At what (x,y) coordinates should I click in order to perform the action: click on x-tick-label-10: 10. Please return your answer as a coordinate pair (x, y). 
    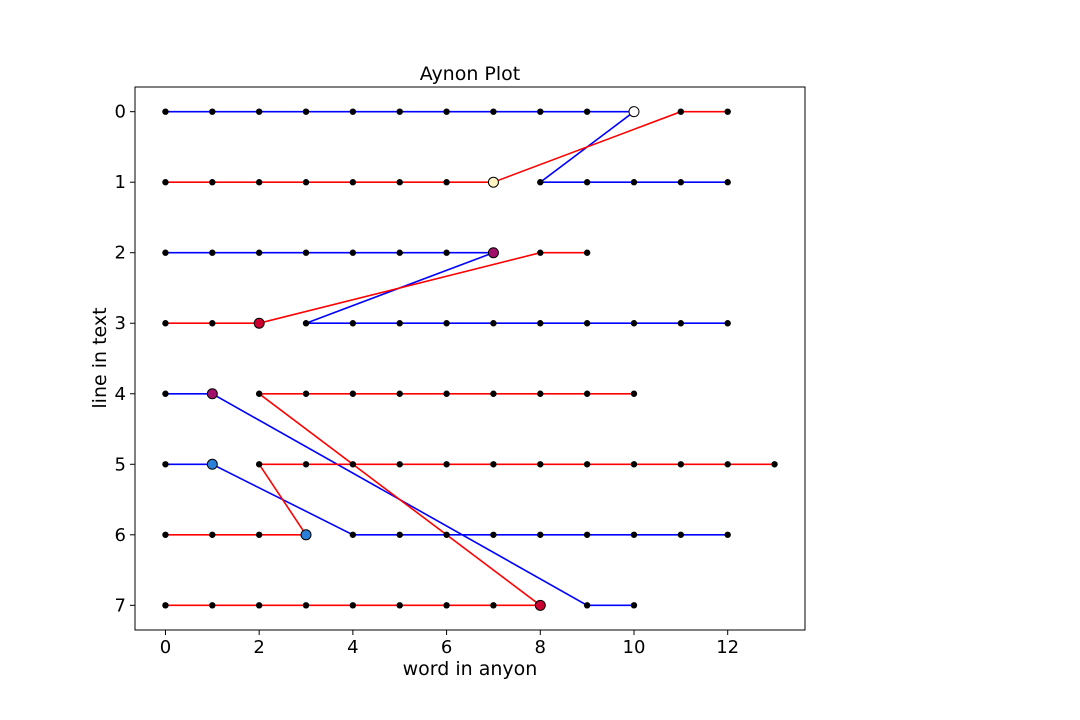
    Looking at the image, I should click on (634, 647).